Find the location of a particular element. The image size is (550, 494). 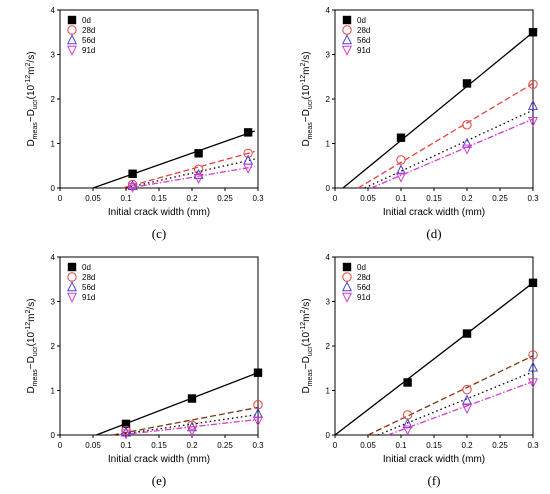

panel-caption: (c) is located at coordinates (159, 233).